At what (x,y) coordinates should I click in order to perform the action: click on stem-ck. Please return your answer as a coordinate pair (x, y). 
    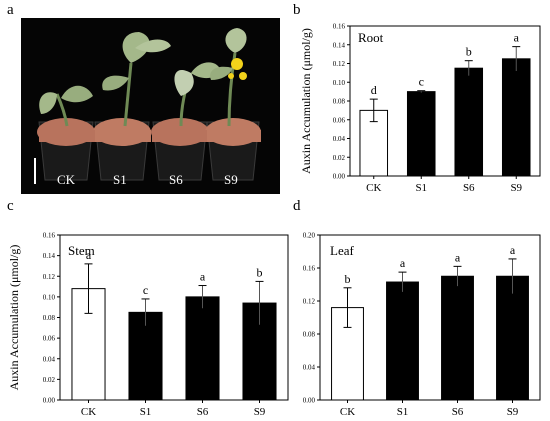
    Looking at the image, I should click on (62, 110).